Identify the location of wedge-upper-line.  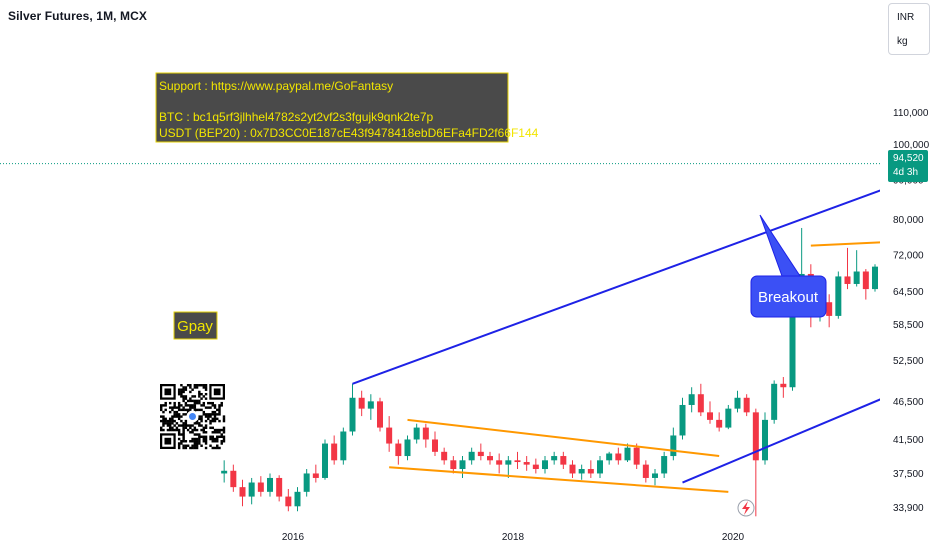
(845, 244).